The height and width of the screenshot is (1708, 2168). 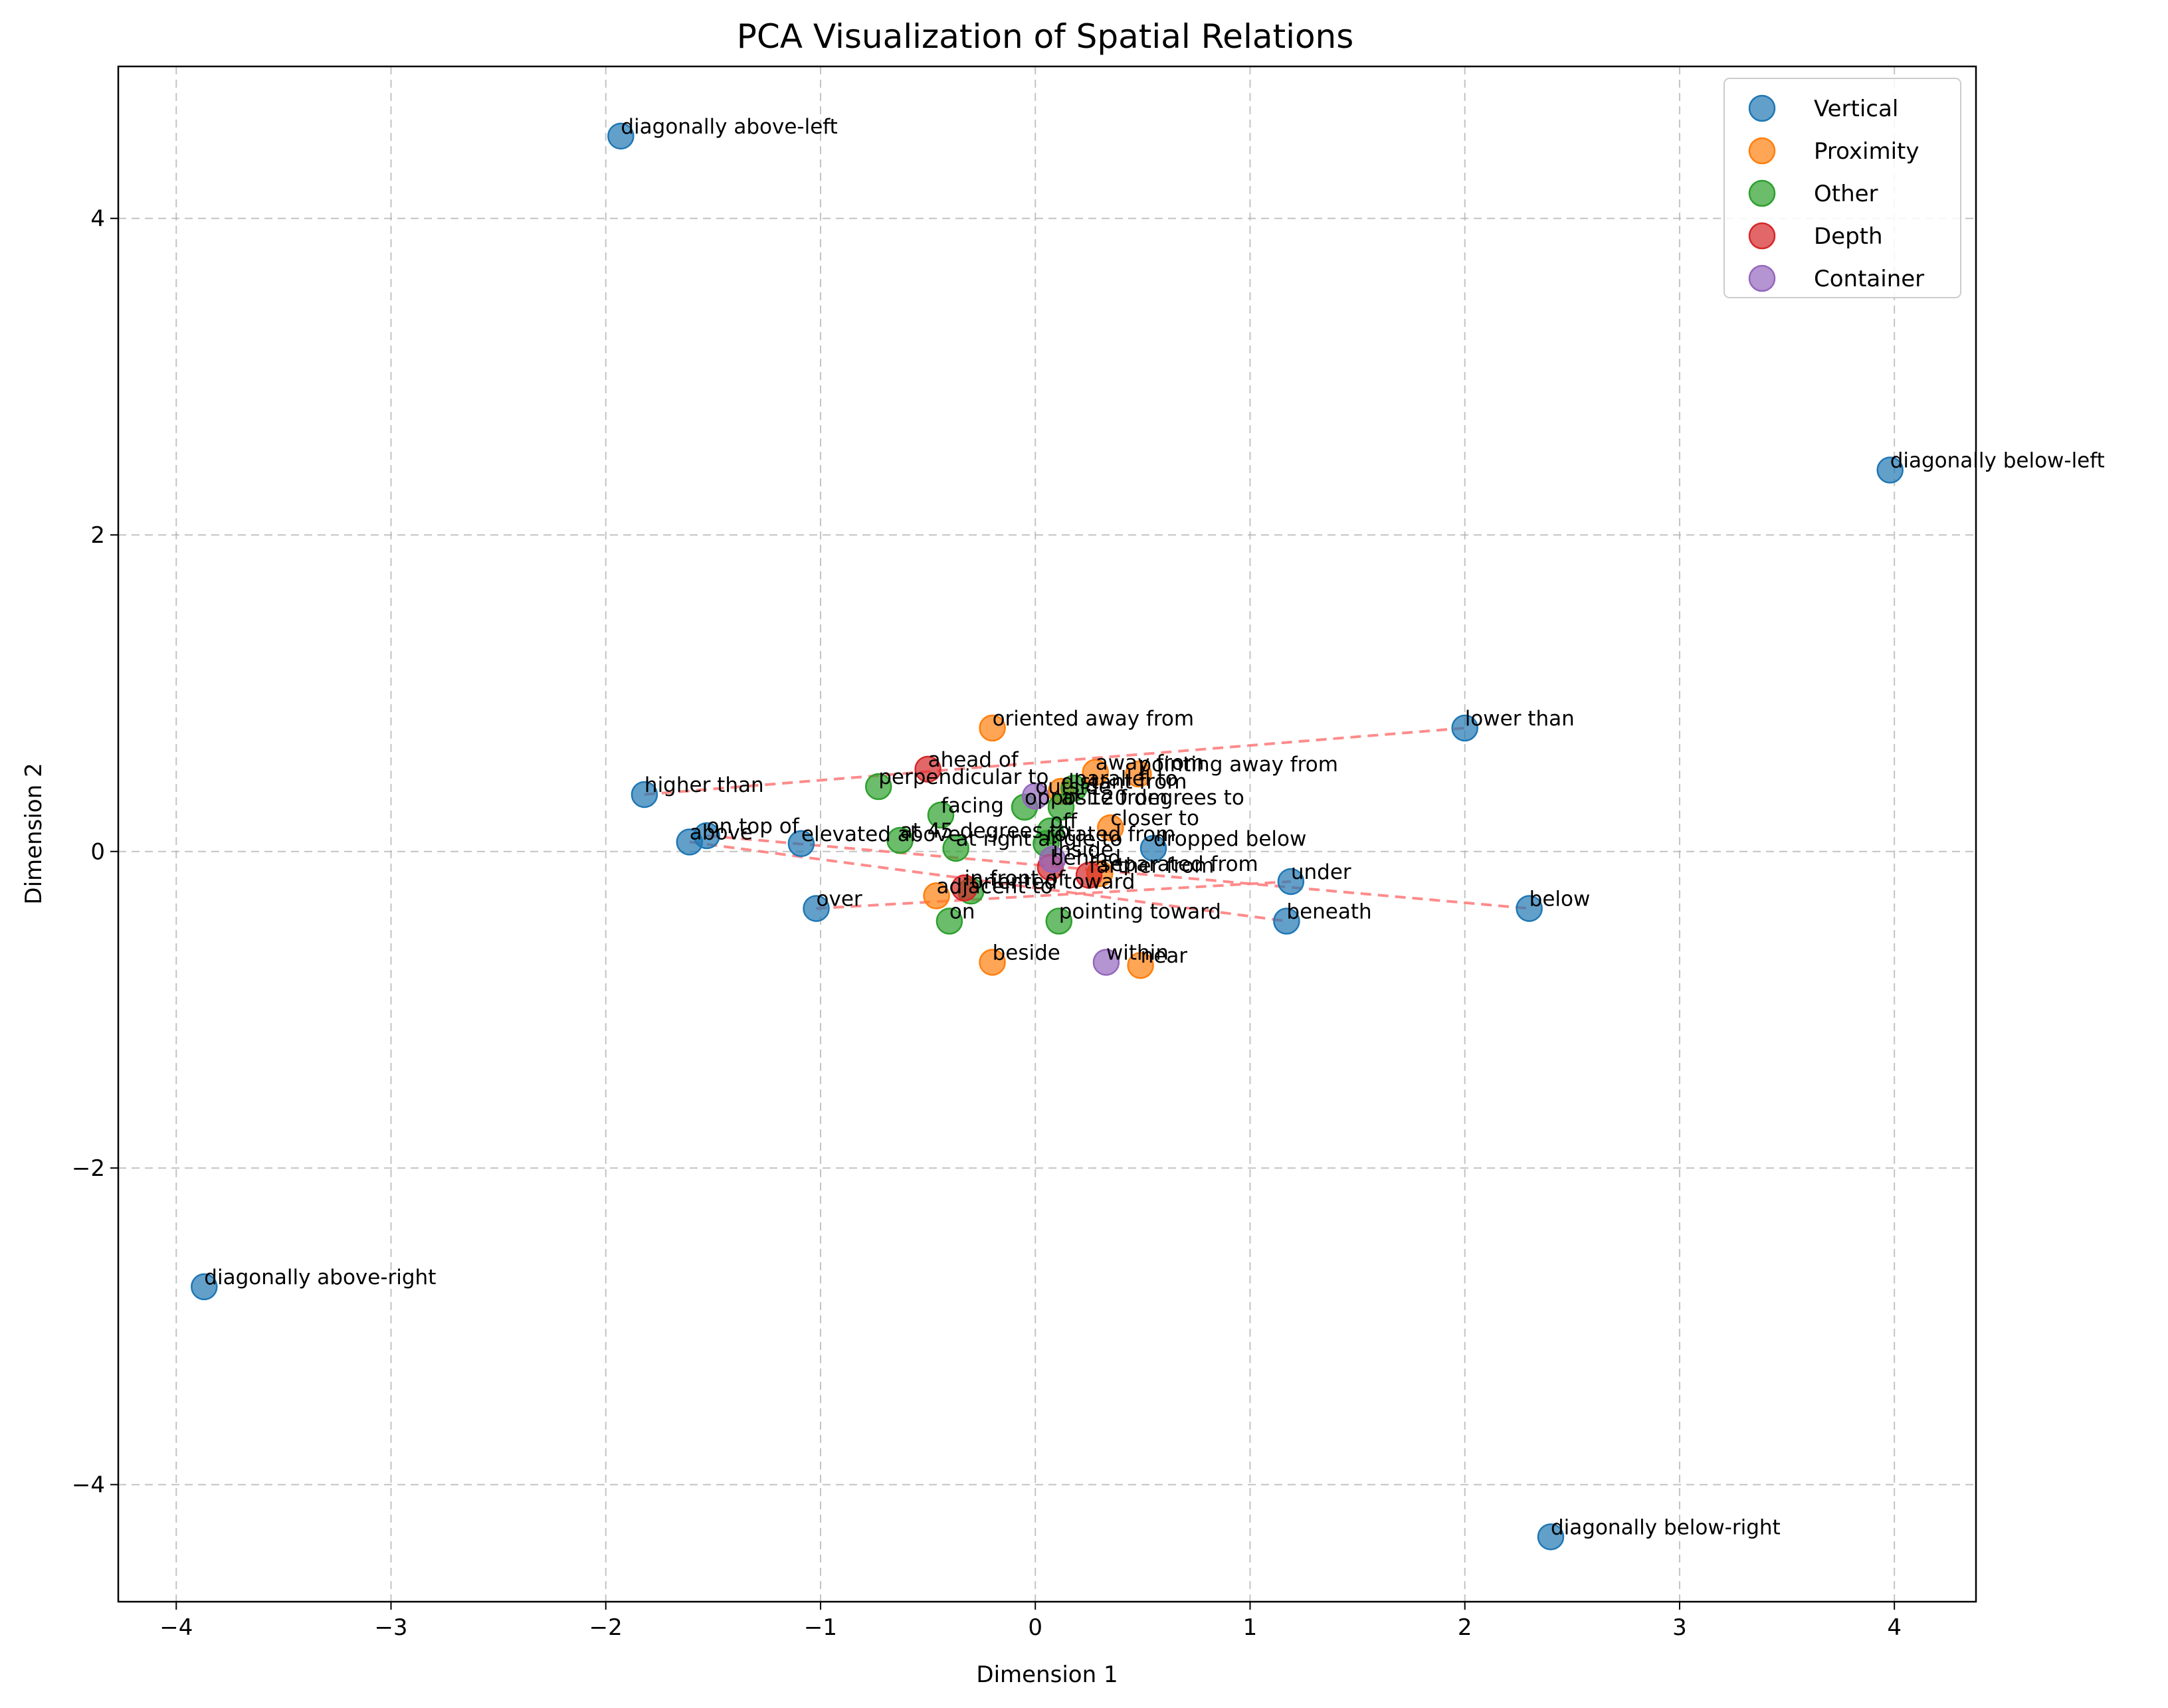 I want to click on legend-box, so click(x=1842, y=188).